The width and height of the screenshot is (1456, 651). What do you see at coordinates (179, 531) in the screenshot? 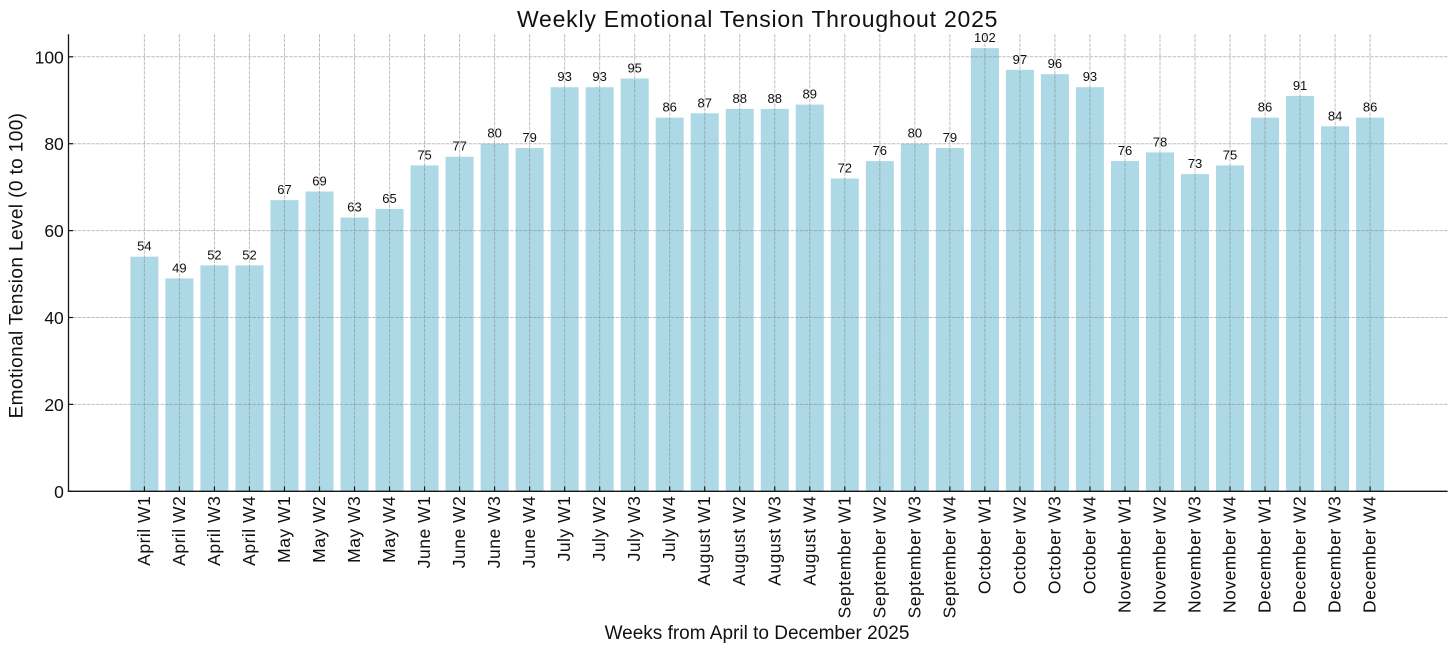
I see `svg-text: April W2` at bounding box center [179, 531].